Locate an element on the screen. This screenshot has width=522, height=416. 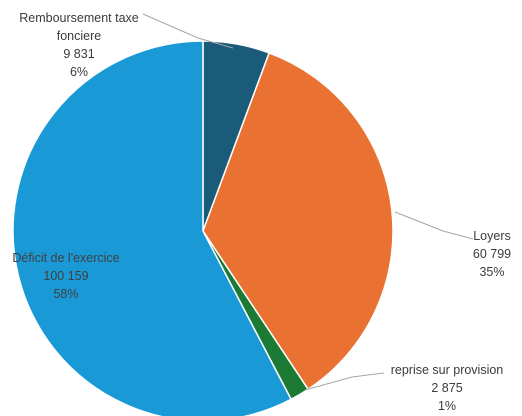
data-label-3: reprise sur provision 2 875 1% is located at coordinates (447, 388).